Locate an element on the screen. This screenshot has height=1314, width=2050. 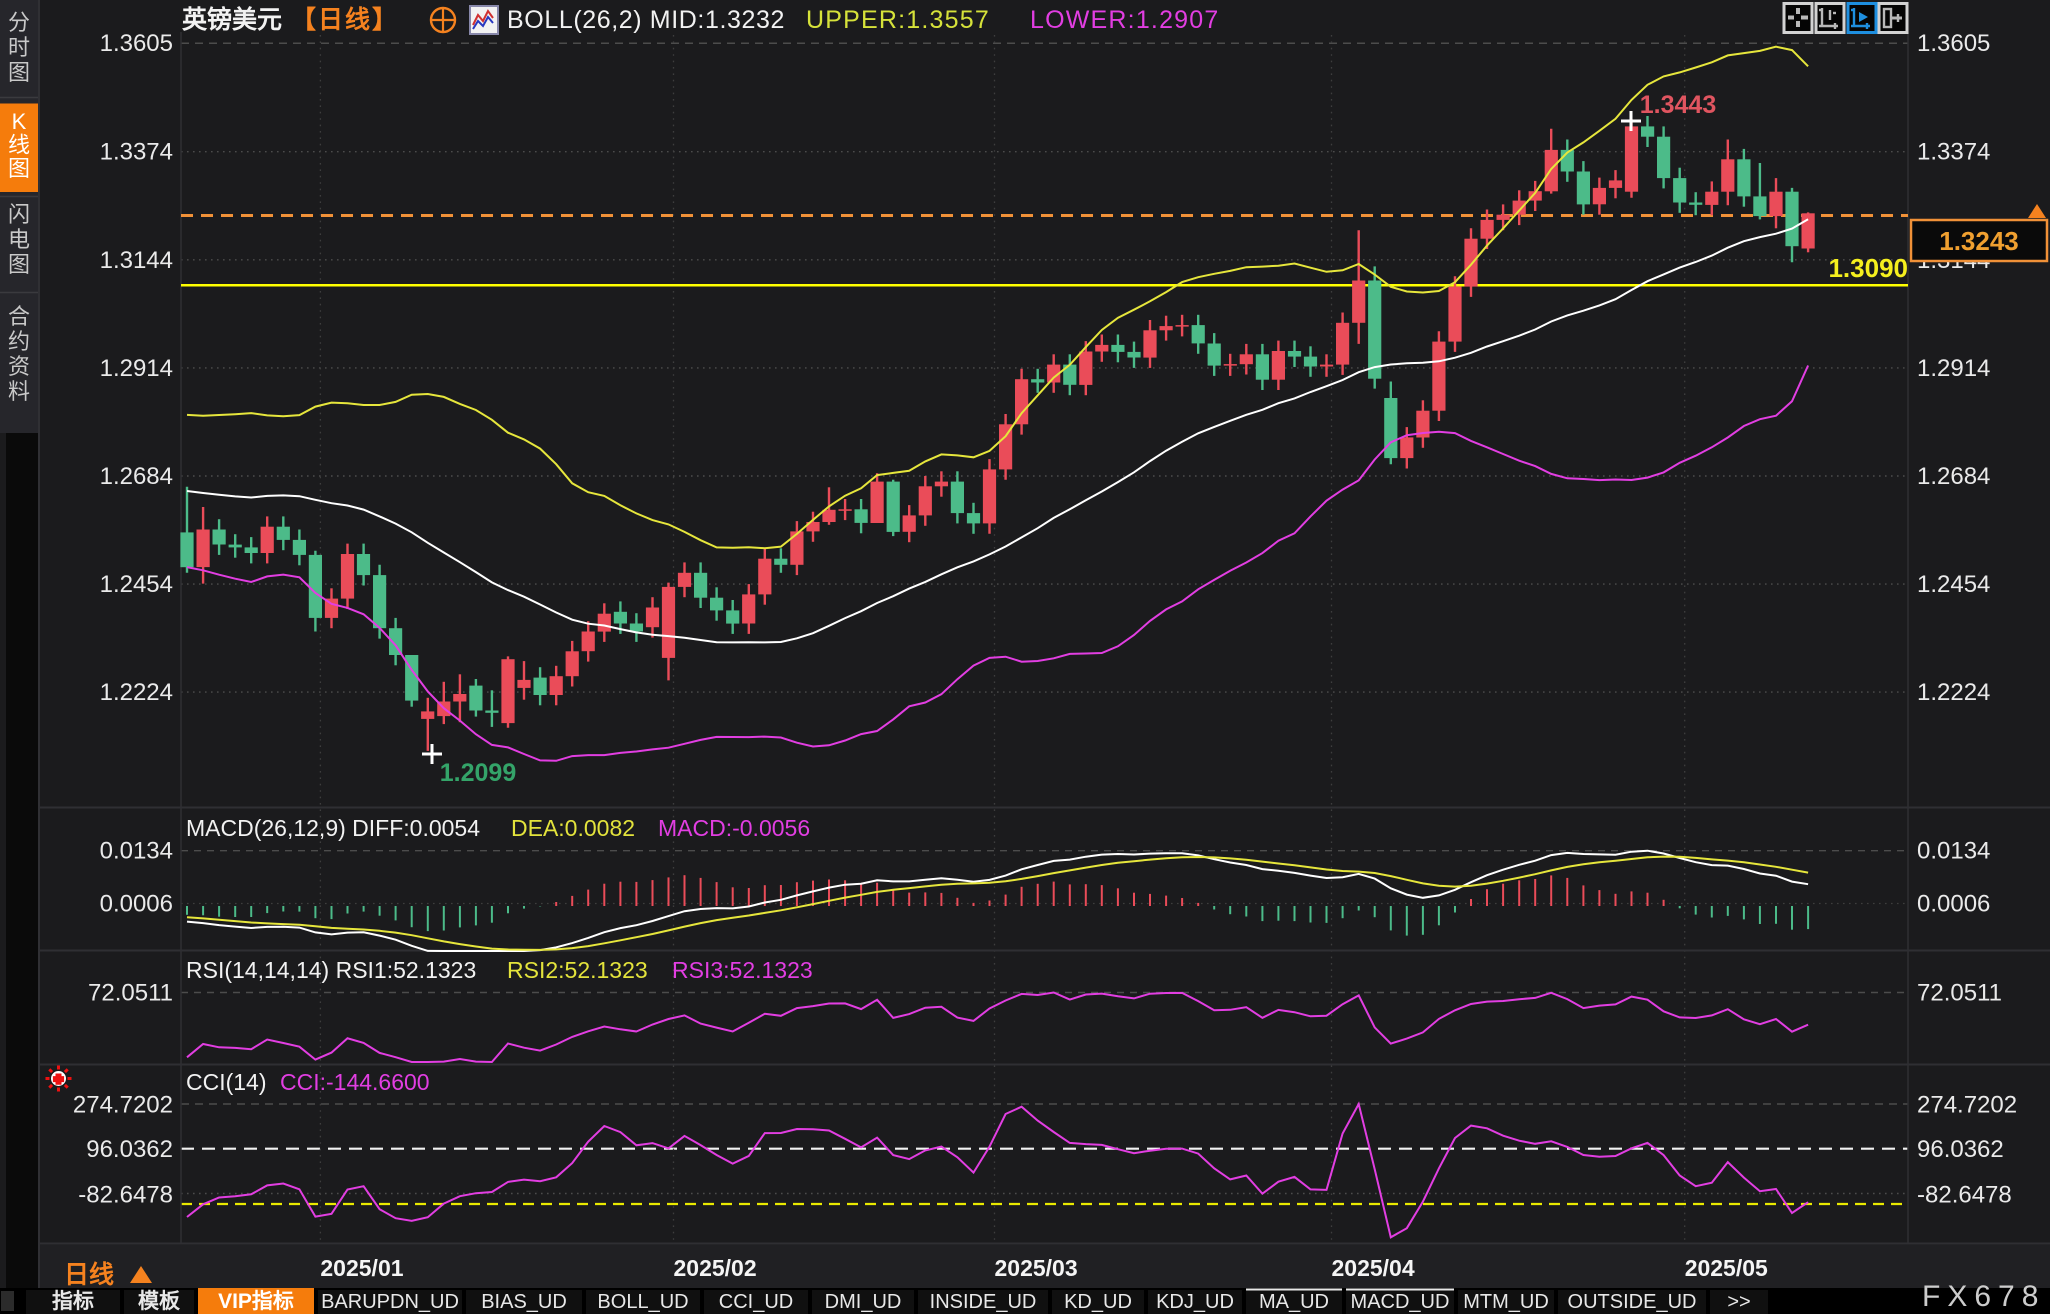
svg-text: BOLL_UD is located at coordinates (642, 1302).